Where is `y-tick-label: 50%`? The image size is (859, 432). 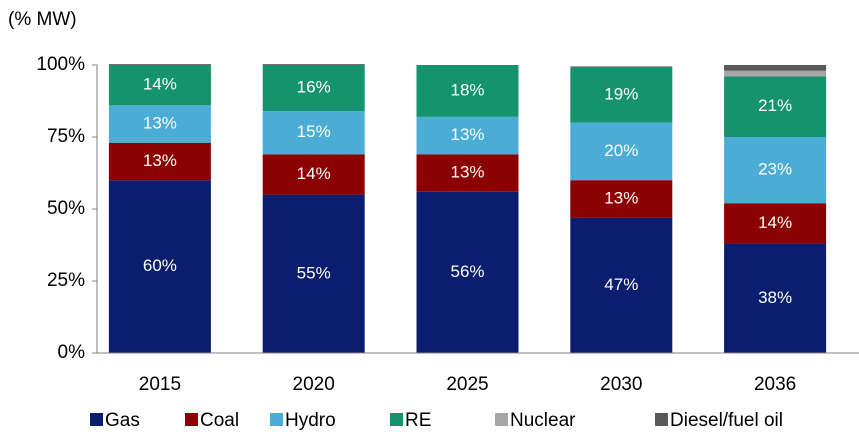 y-tick-label: 50% is located at coordinates (66, 208).